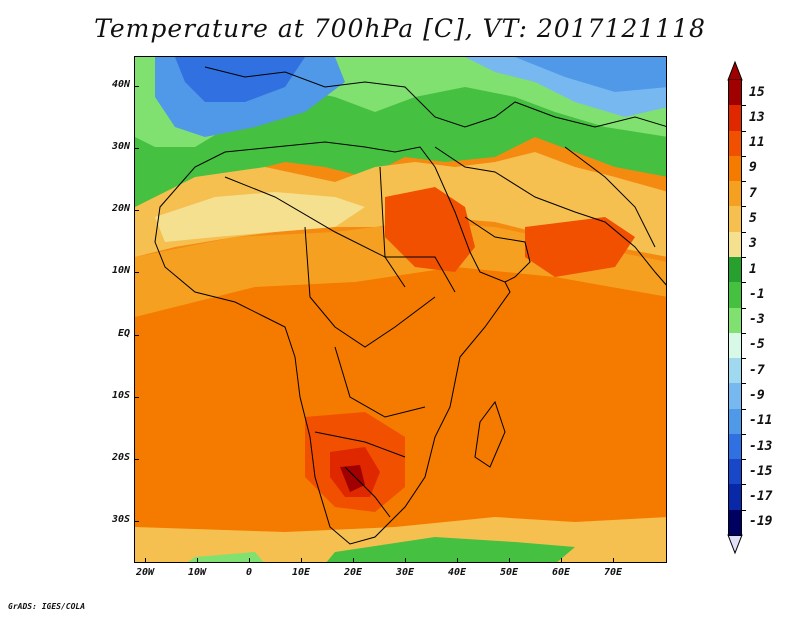 The image size is (800, 618). Describe the element at coordinates (753, 168) in the screenshot. I see `colorbar-label: 9` at that location.